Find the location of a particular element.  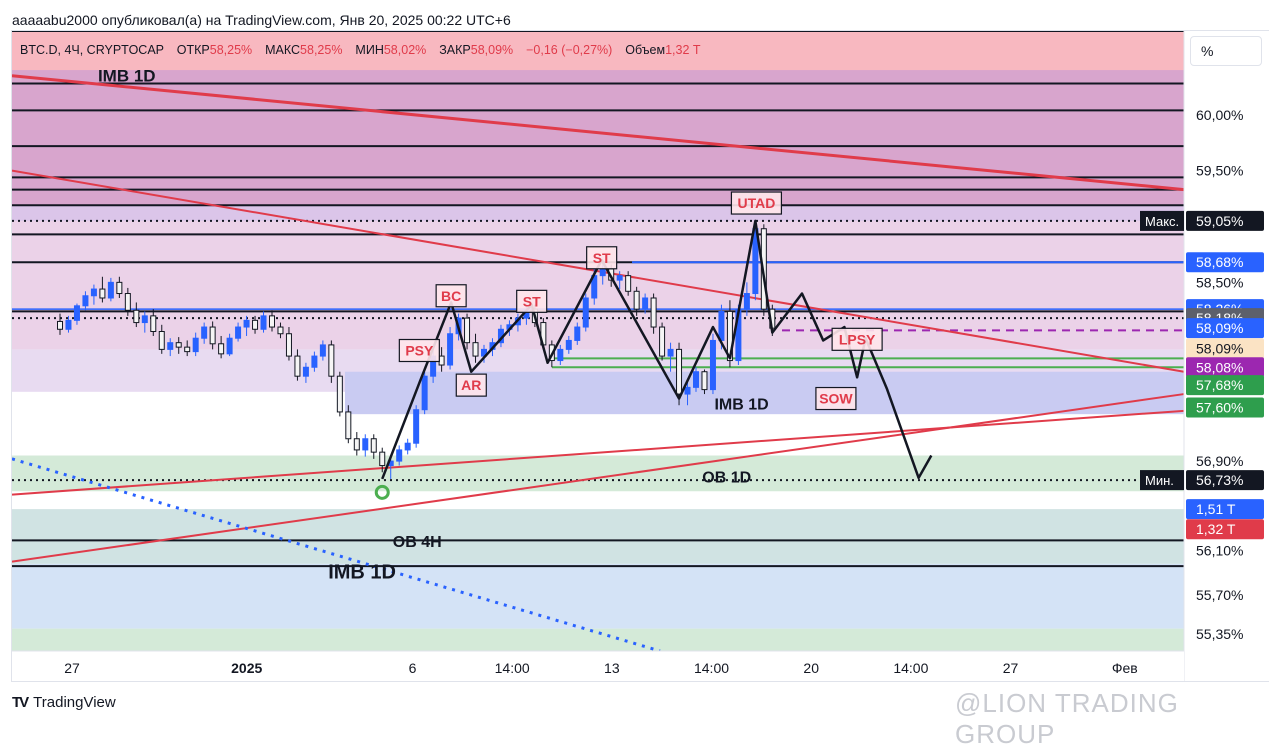

price-tick-label: 59,50% is located at coordinates (1219, 171).